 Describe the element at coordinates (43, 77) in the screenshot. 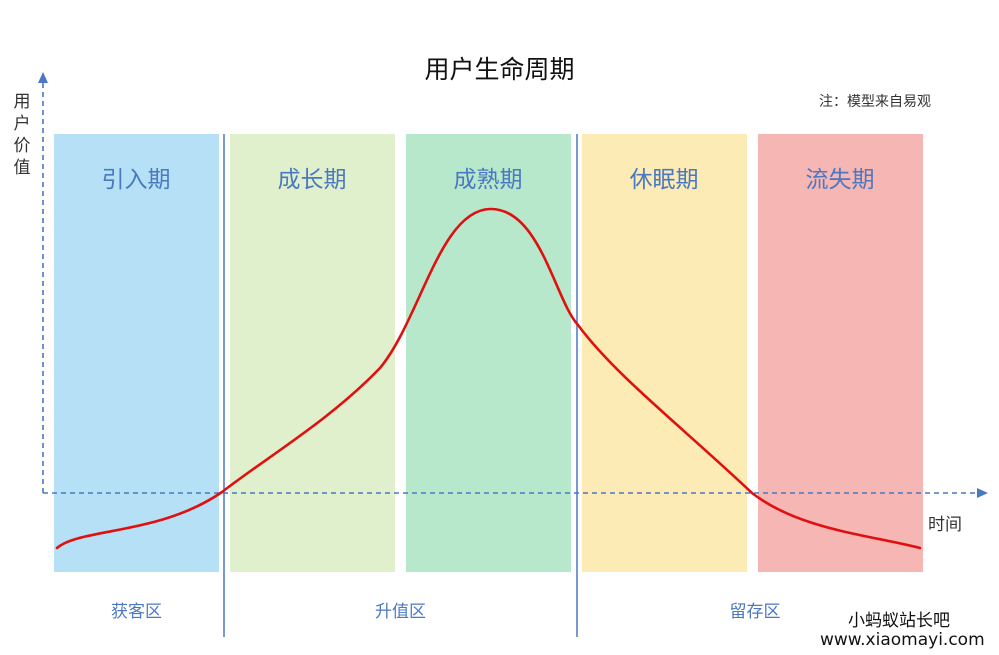

I see `y-axis-arrow` at that location.